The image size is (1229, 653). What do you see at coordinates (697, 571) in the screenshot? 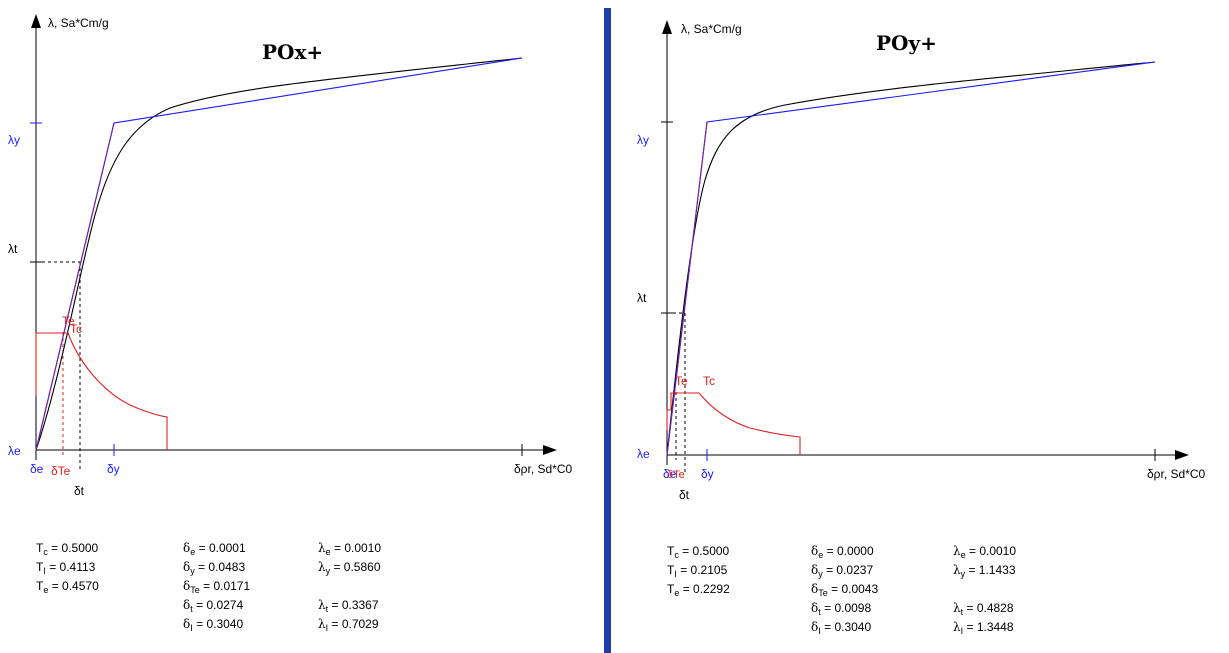
I see `stat-ti: TI = 0.2105` at bounding box center [697, 571].